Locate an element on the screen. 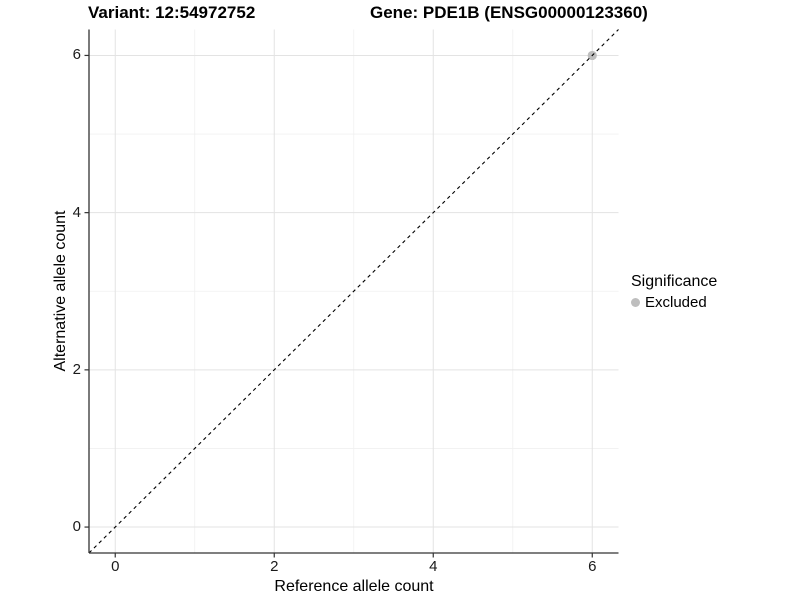 The height and width of the screenshot is (600, 800). x-tick-label-0: 0 is located at coordinates (115, 566).